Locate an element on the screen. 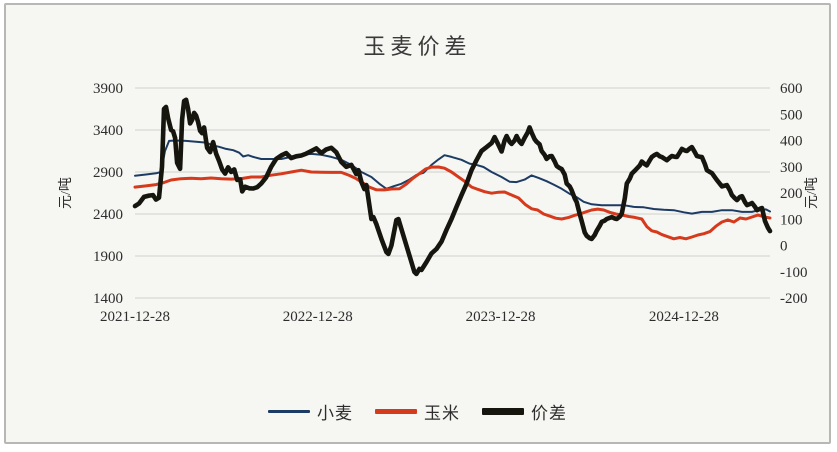  y-left-tick-label: 2400 is located at coordinates (108, 215).